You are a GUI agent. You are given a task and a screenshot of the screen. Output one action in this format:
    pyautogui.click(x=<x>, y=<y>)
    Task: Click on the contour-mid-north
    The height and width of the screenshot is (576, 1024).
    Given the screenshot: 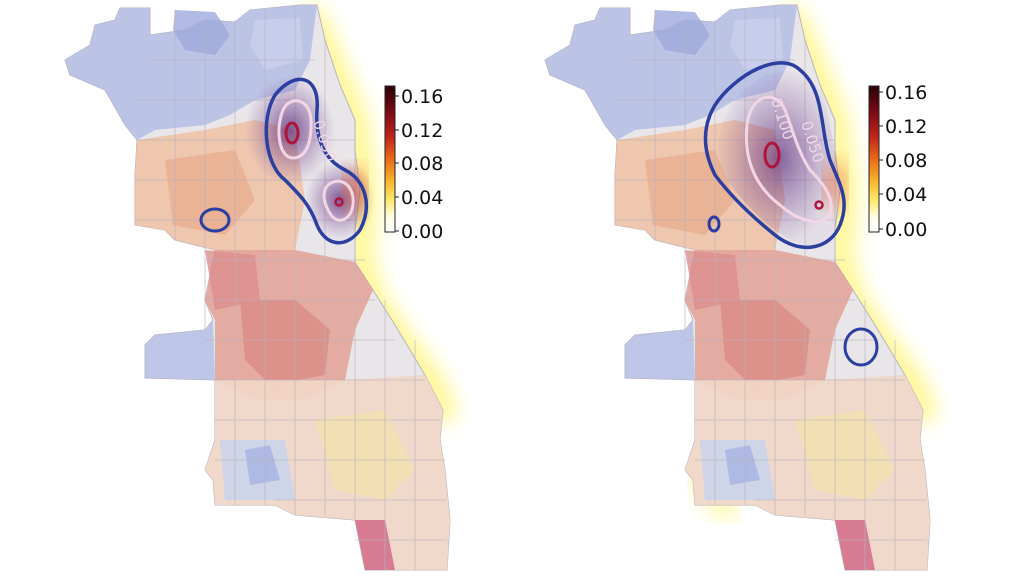 What is the action you would take?
    pyautogui.click(x=295, y=129)
    